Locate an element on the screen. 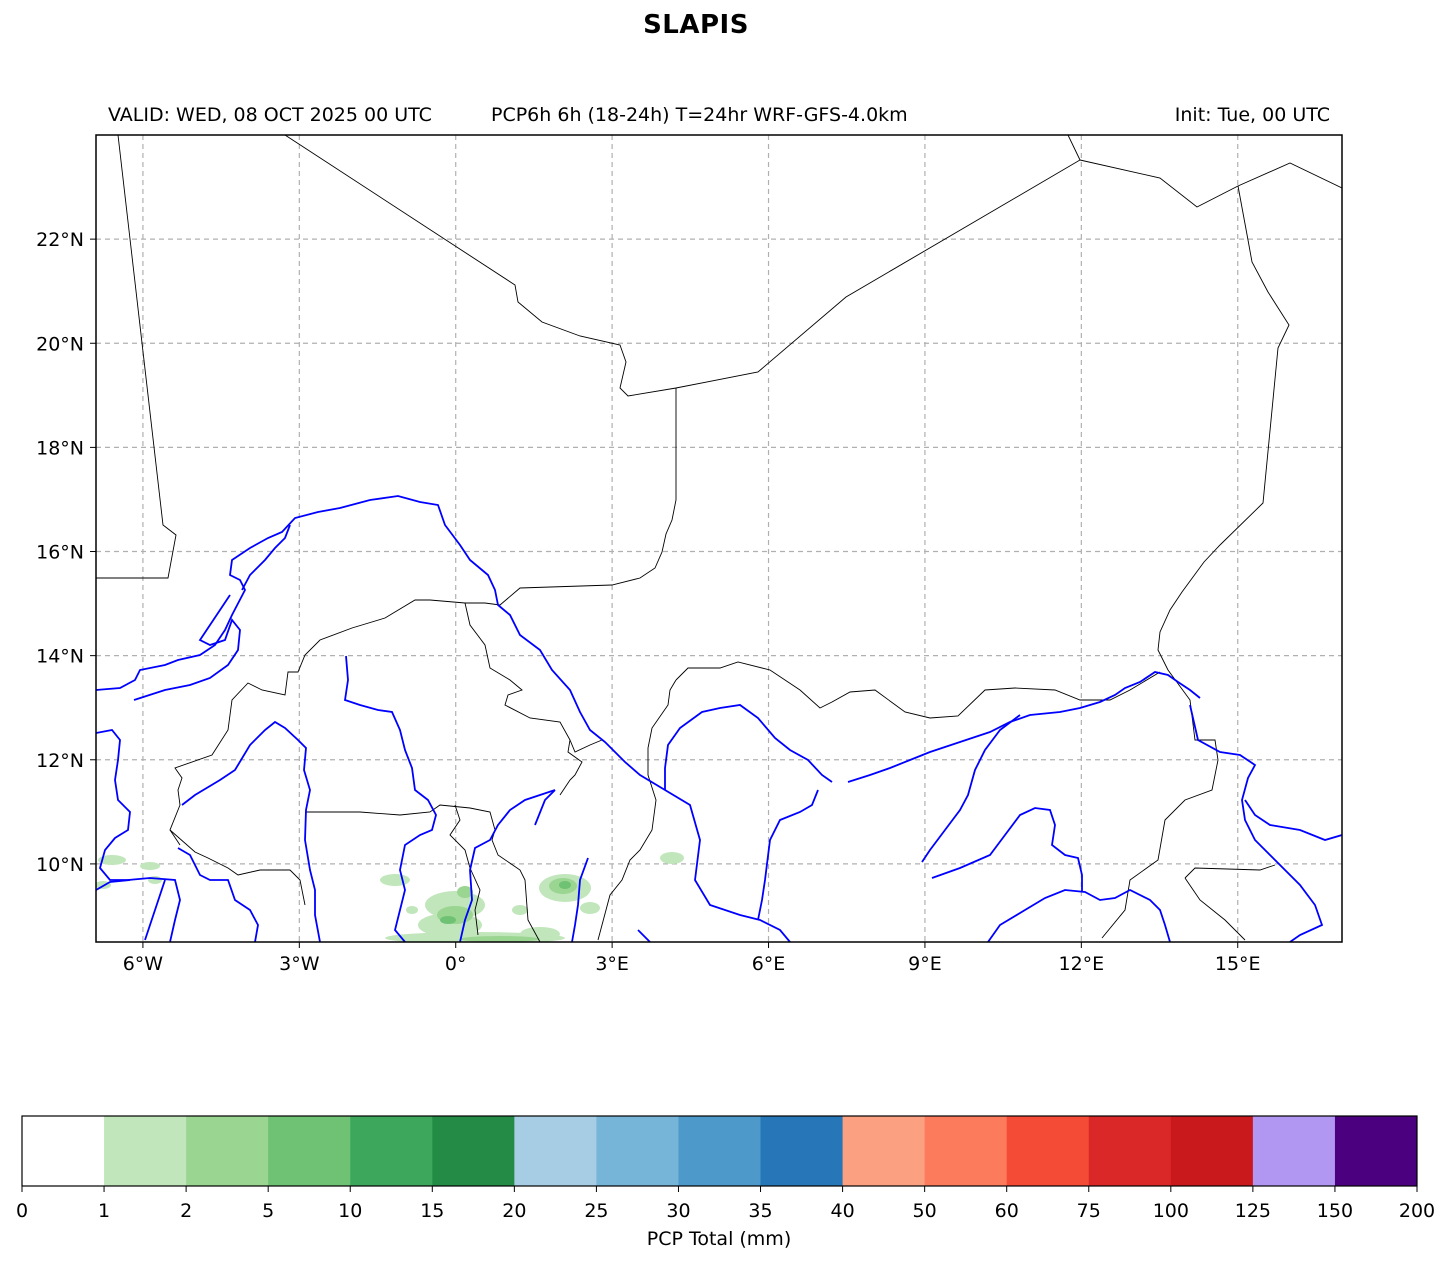  colorbar-tick-label: 15 is located at coordinates (432, 1211).